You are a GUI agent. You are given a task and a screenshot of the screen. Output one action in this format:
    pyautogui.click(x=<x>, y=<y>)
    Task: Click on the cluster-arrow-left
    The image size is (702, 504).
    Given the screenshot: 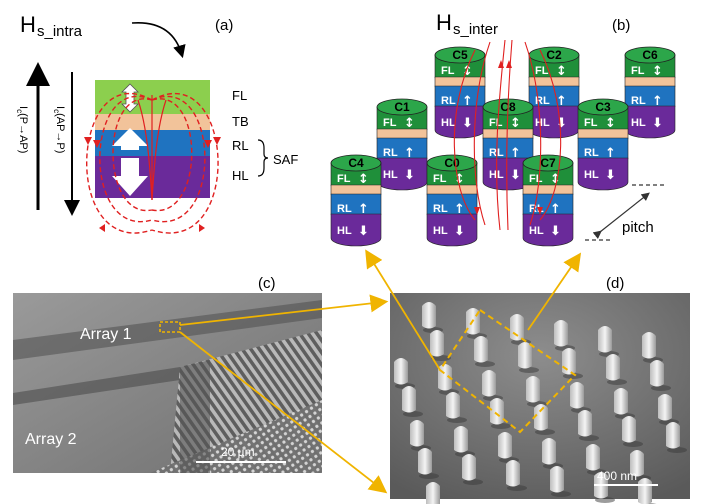 What is the action you would take?
    pyautogui.click(x=403, y=310)
    